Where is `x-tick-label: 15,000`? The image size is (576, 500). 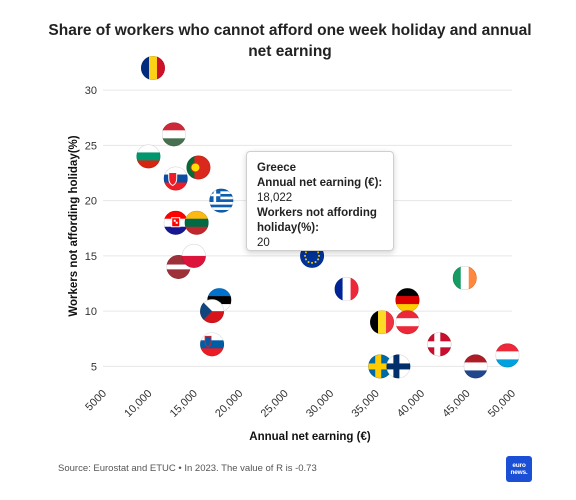 x-tick-label: 15,000 is located at coordinates (184, 404).